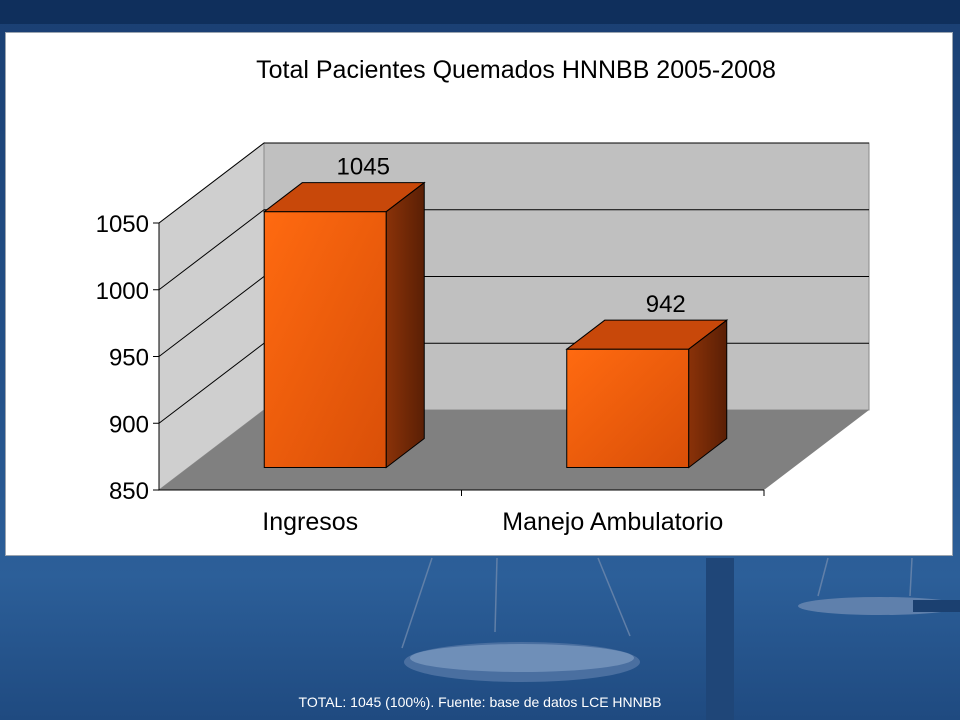 This screenshot has height=720, width=960. What do you see at coordinates (363, 167) in the screenshot?
I see `data-label: 1045` at bounding box center [363, 167].